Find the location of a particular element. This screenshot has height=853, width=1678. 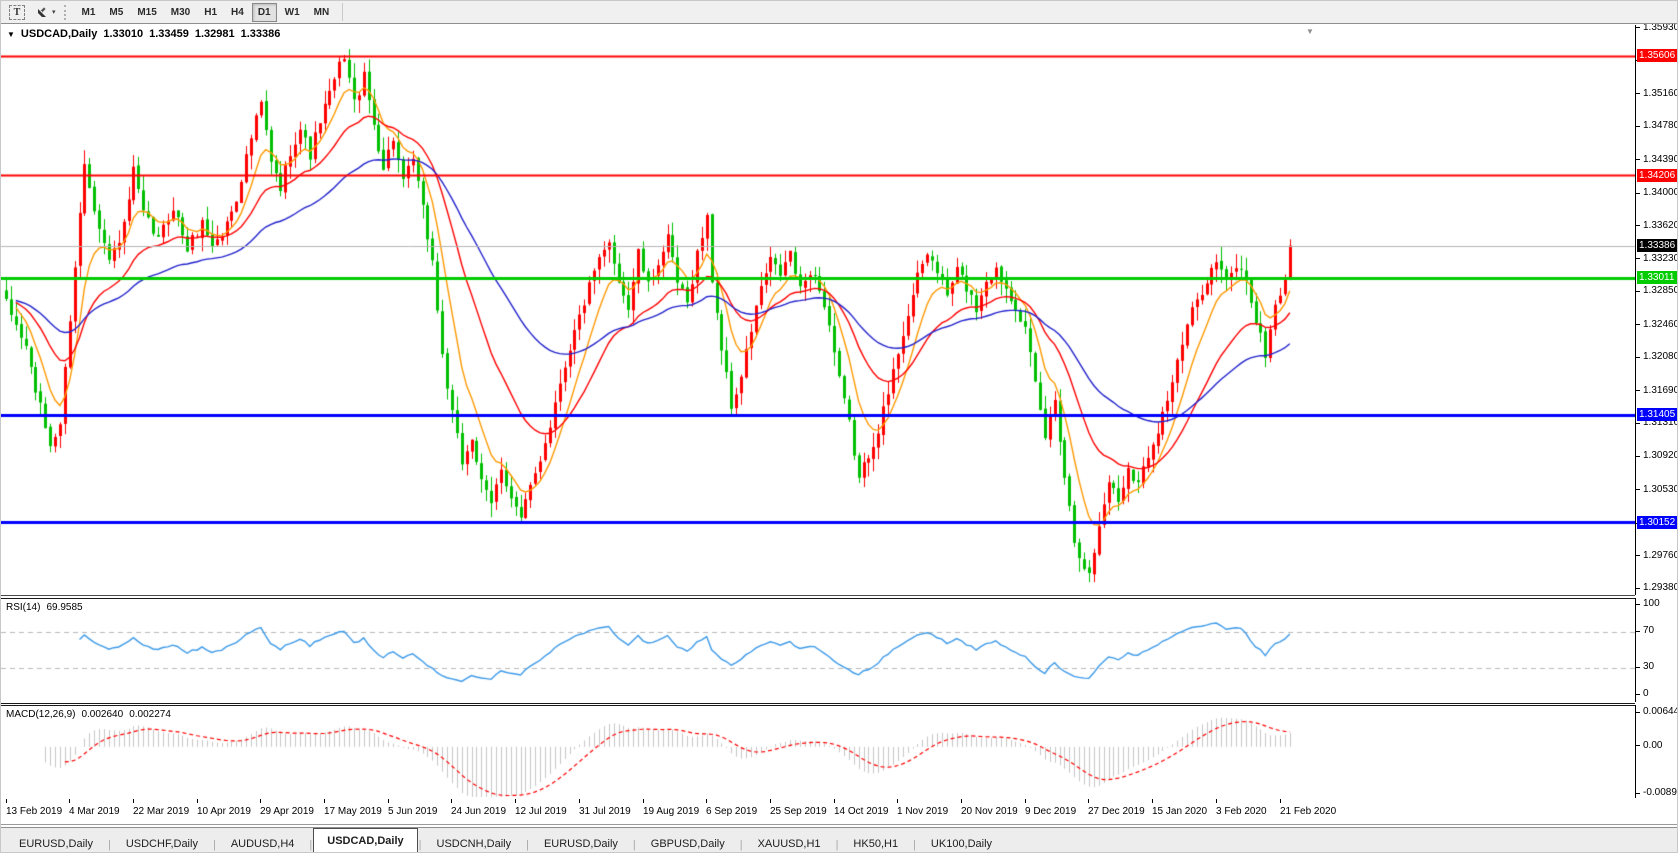

text-label-tool-button: T is located at coordinates (17, 12).